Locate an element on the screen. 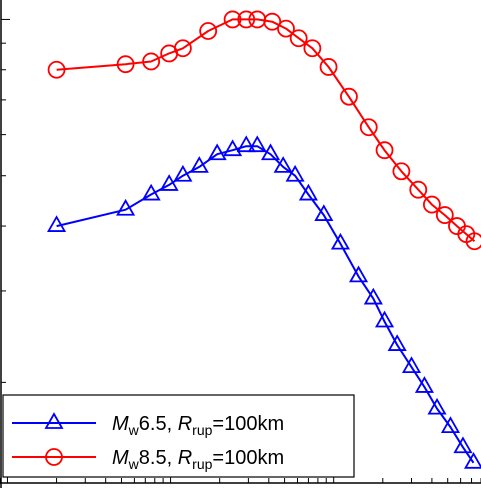 The width and height of the screenshot is (481, 488). x-axis-ticks is located at coordinates (240, 478).